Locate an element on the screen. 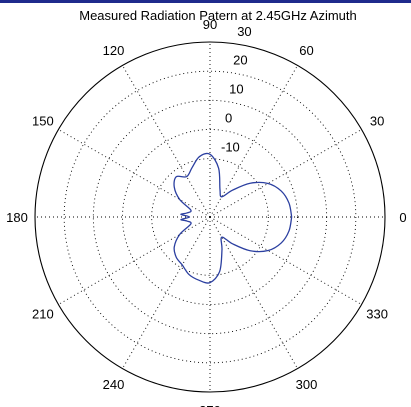 The width and height of the screenshot is (411, 407). angle-tick-label-270: 270 is located at coordinates (210, 405).